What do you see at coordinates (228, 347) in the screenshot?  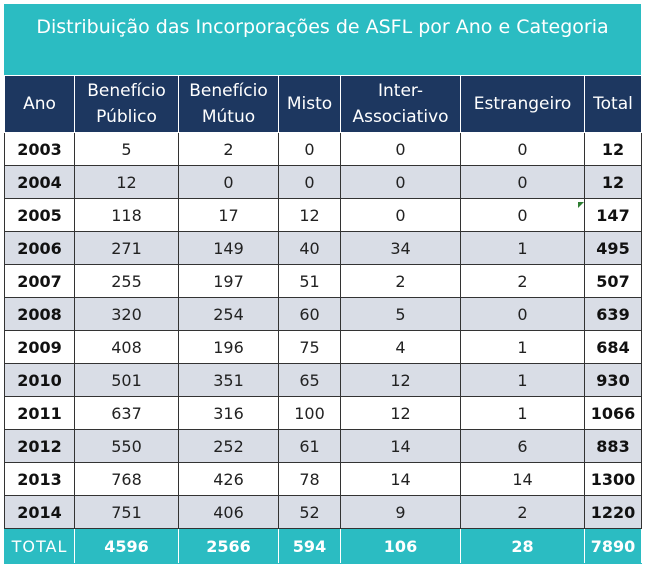 I see `cell-mutual-benefit: 196` at bounding box center [228, 347].